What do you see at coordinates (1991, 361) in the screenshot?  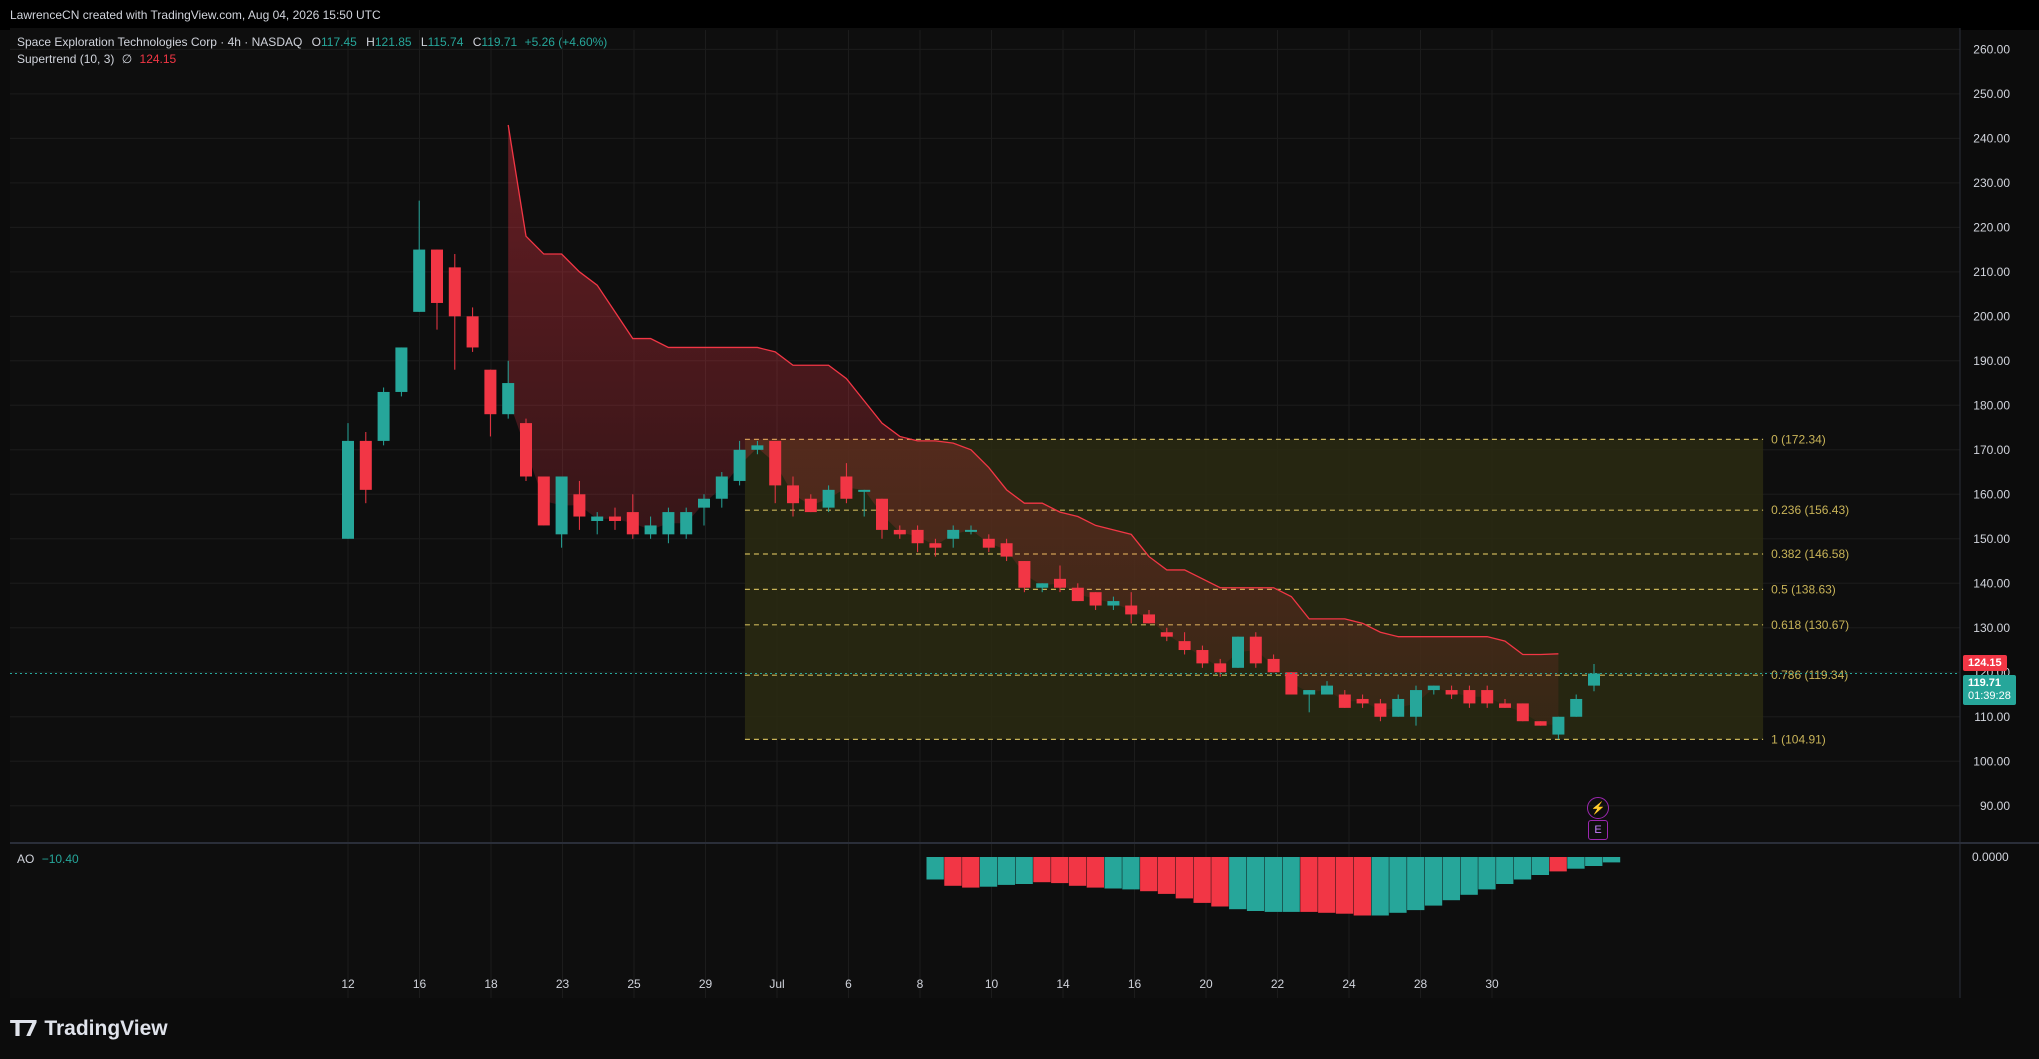 I see `y-tick-label: 190.00` at bounding box center [1991, 361].